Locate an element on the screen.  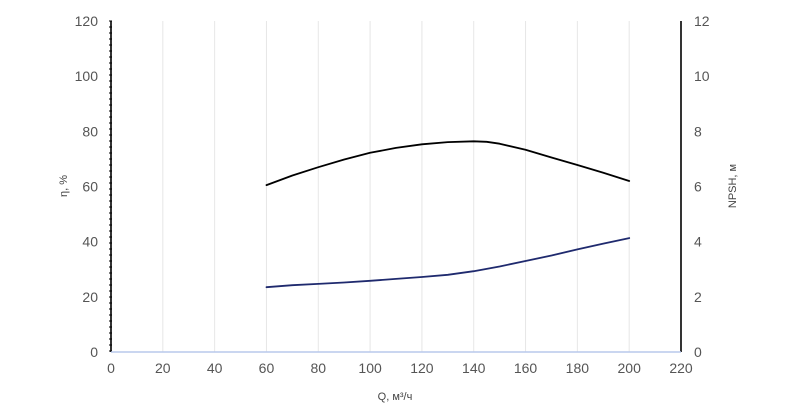
y-left-axis-title: η, % is located at coordinates (64, 186).